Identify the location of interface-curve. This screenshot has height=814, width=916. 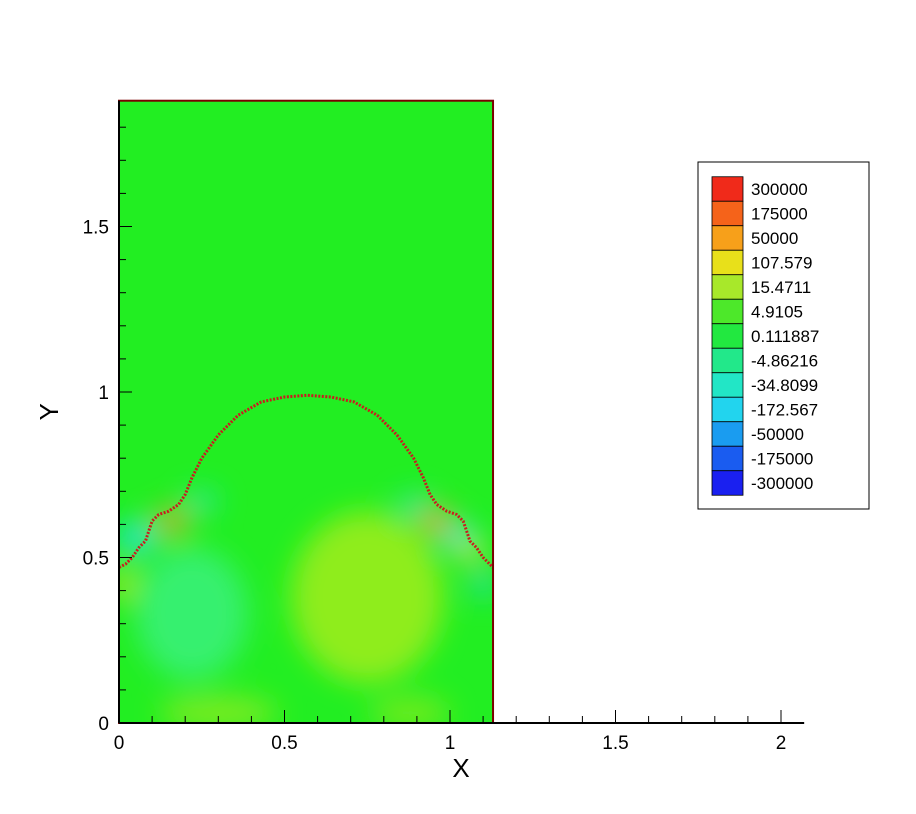
(306, 481).